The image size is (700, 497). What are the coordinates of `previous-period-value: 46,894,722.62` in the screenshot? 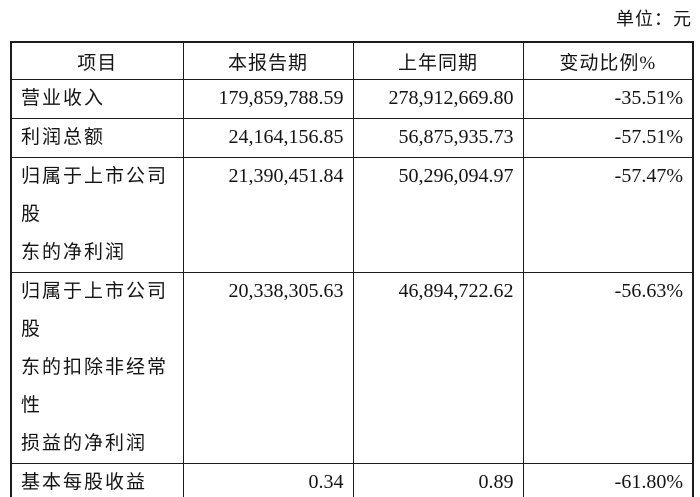 It's located at (438, 368).